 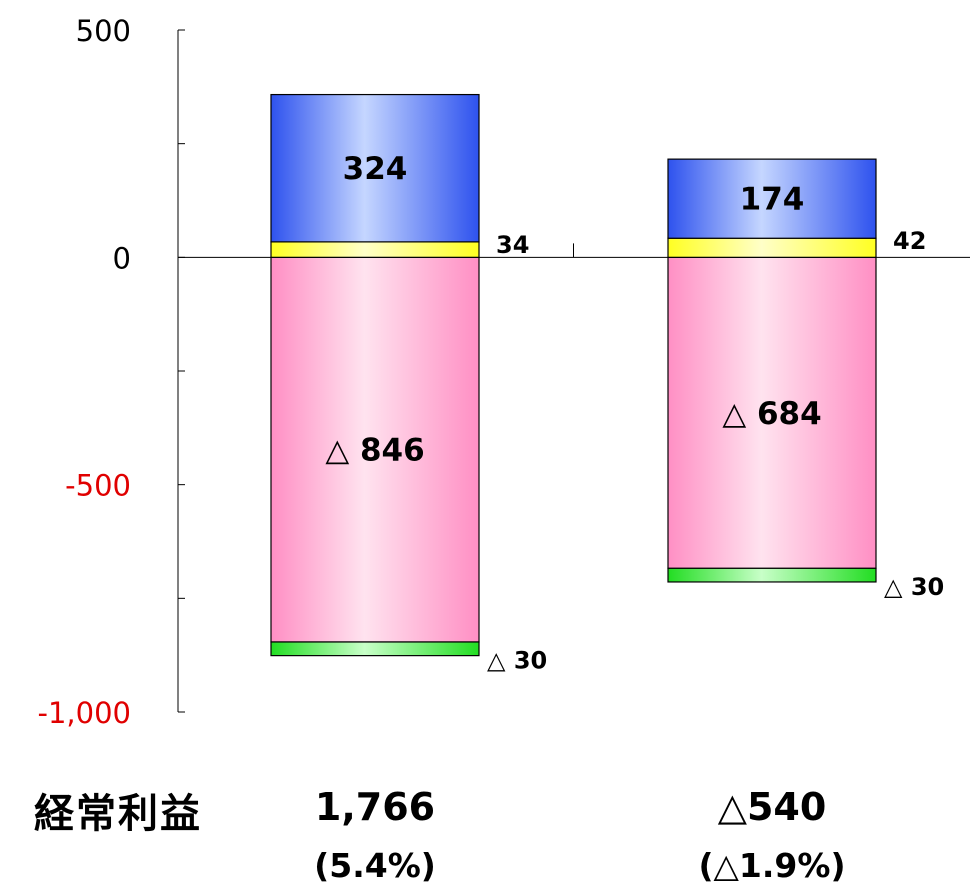 What do you see at coordinates (85, 713) in the screenshot?
I see `y-tick-label: -1,000` at bounding box center [85, 713].